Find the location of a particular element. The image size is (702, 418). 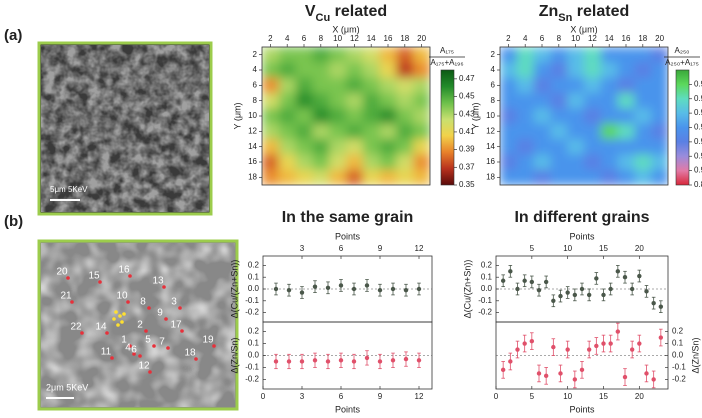

y-tick-label: 0.0 is located at coordinates (254, 288).